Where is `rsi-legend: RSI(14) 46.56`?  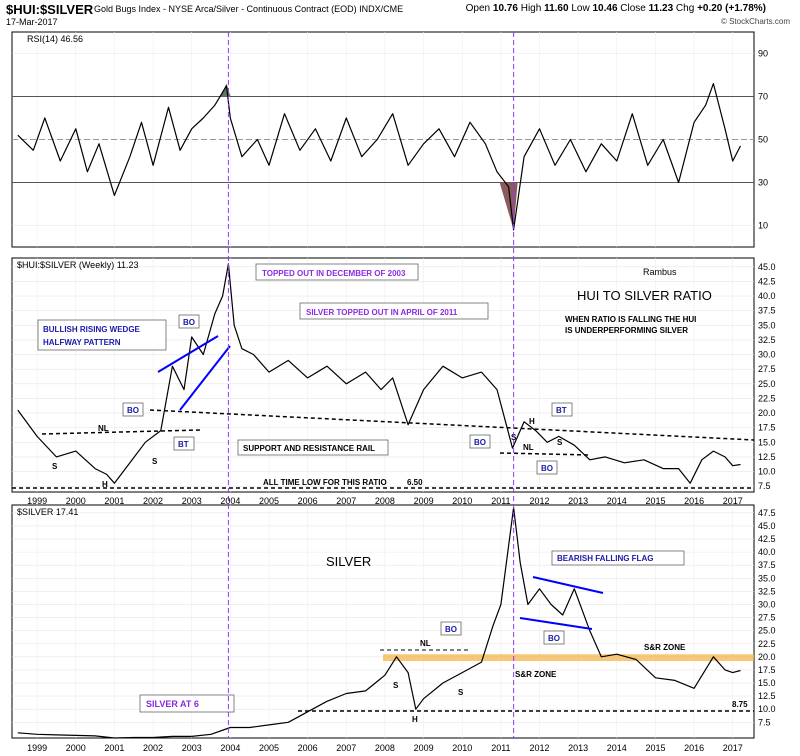 rsi-legend: RSI(14) 46.56 is located at coordinates (55, 39).